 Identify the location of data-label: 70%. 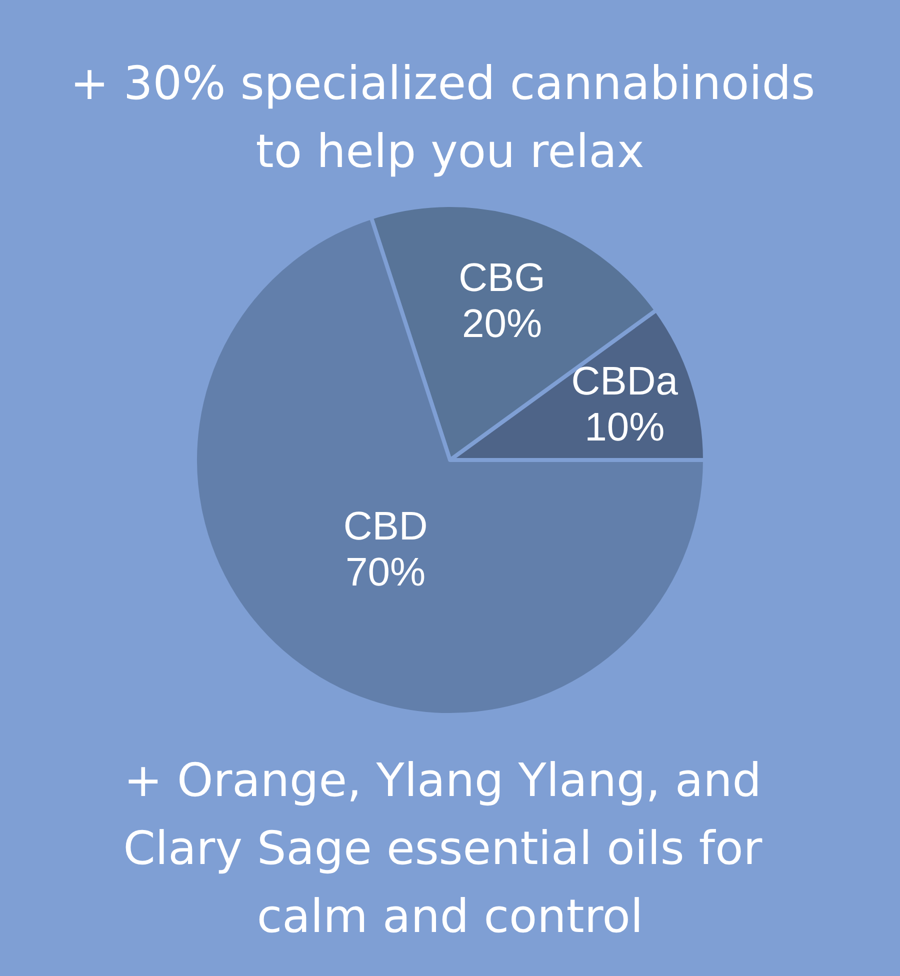
(386, 572).